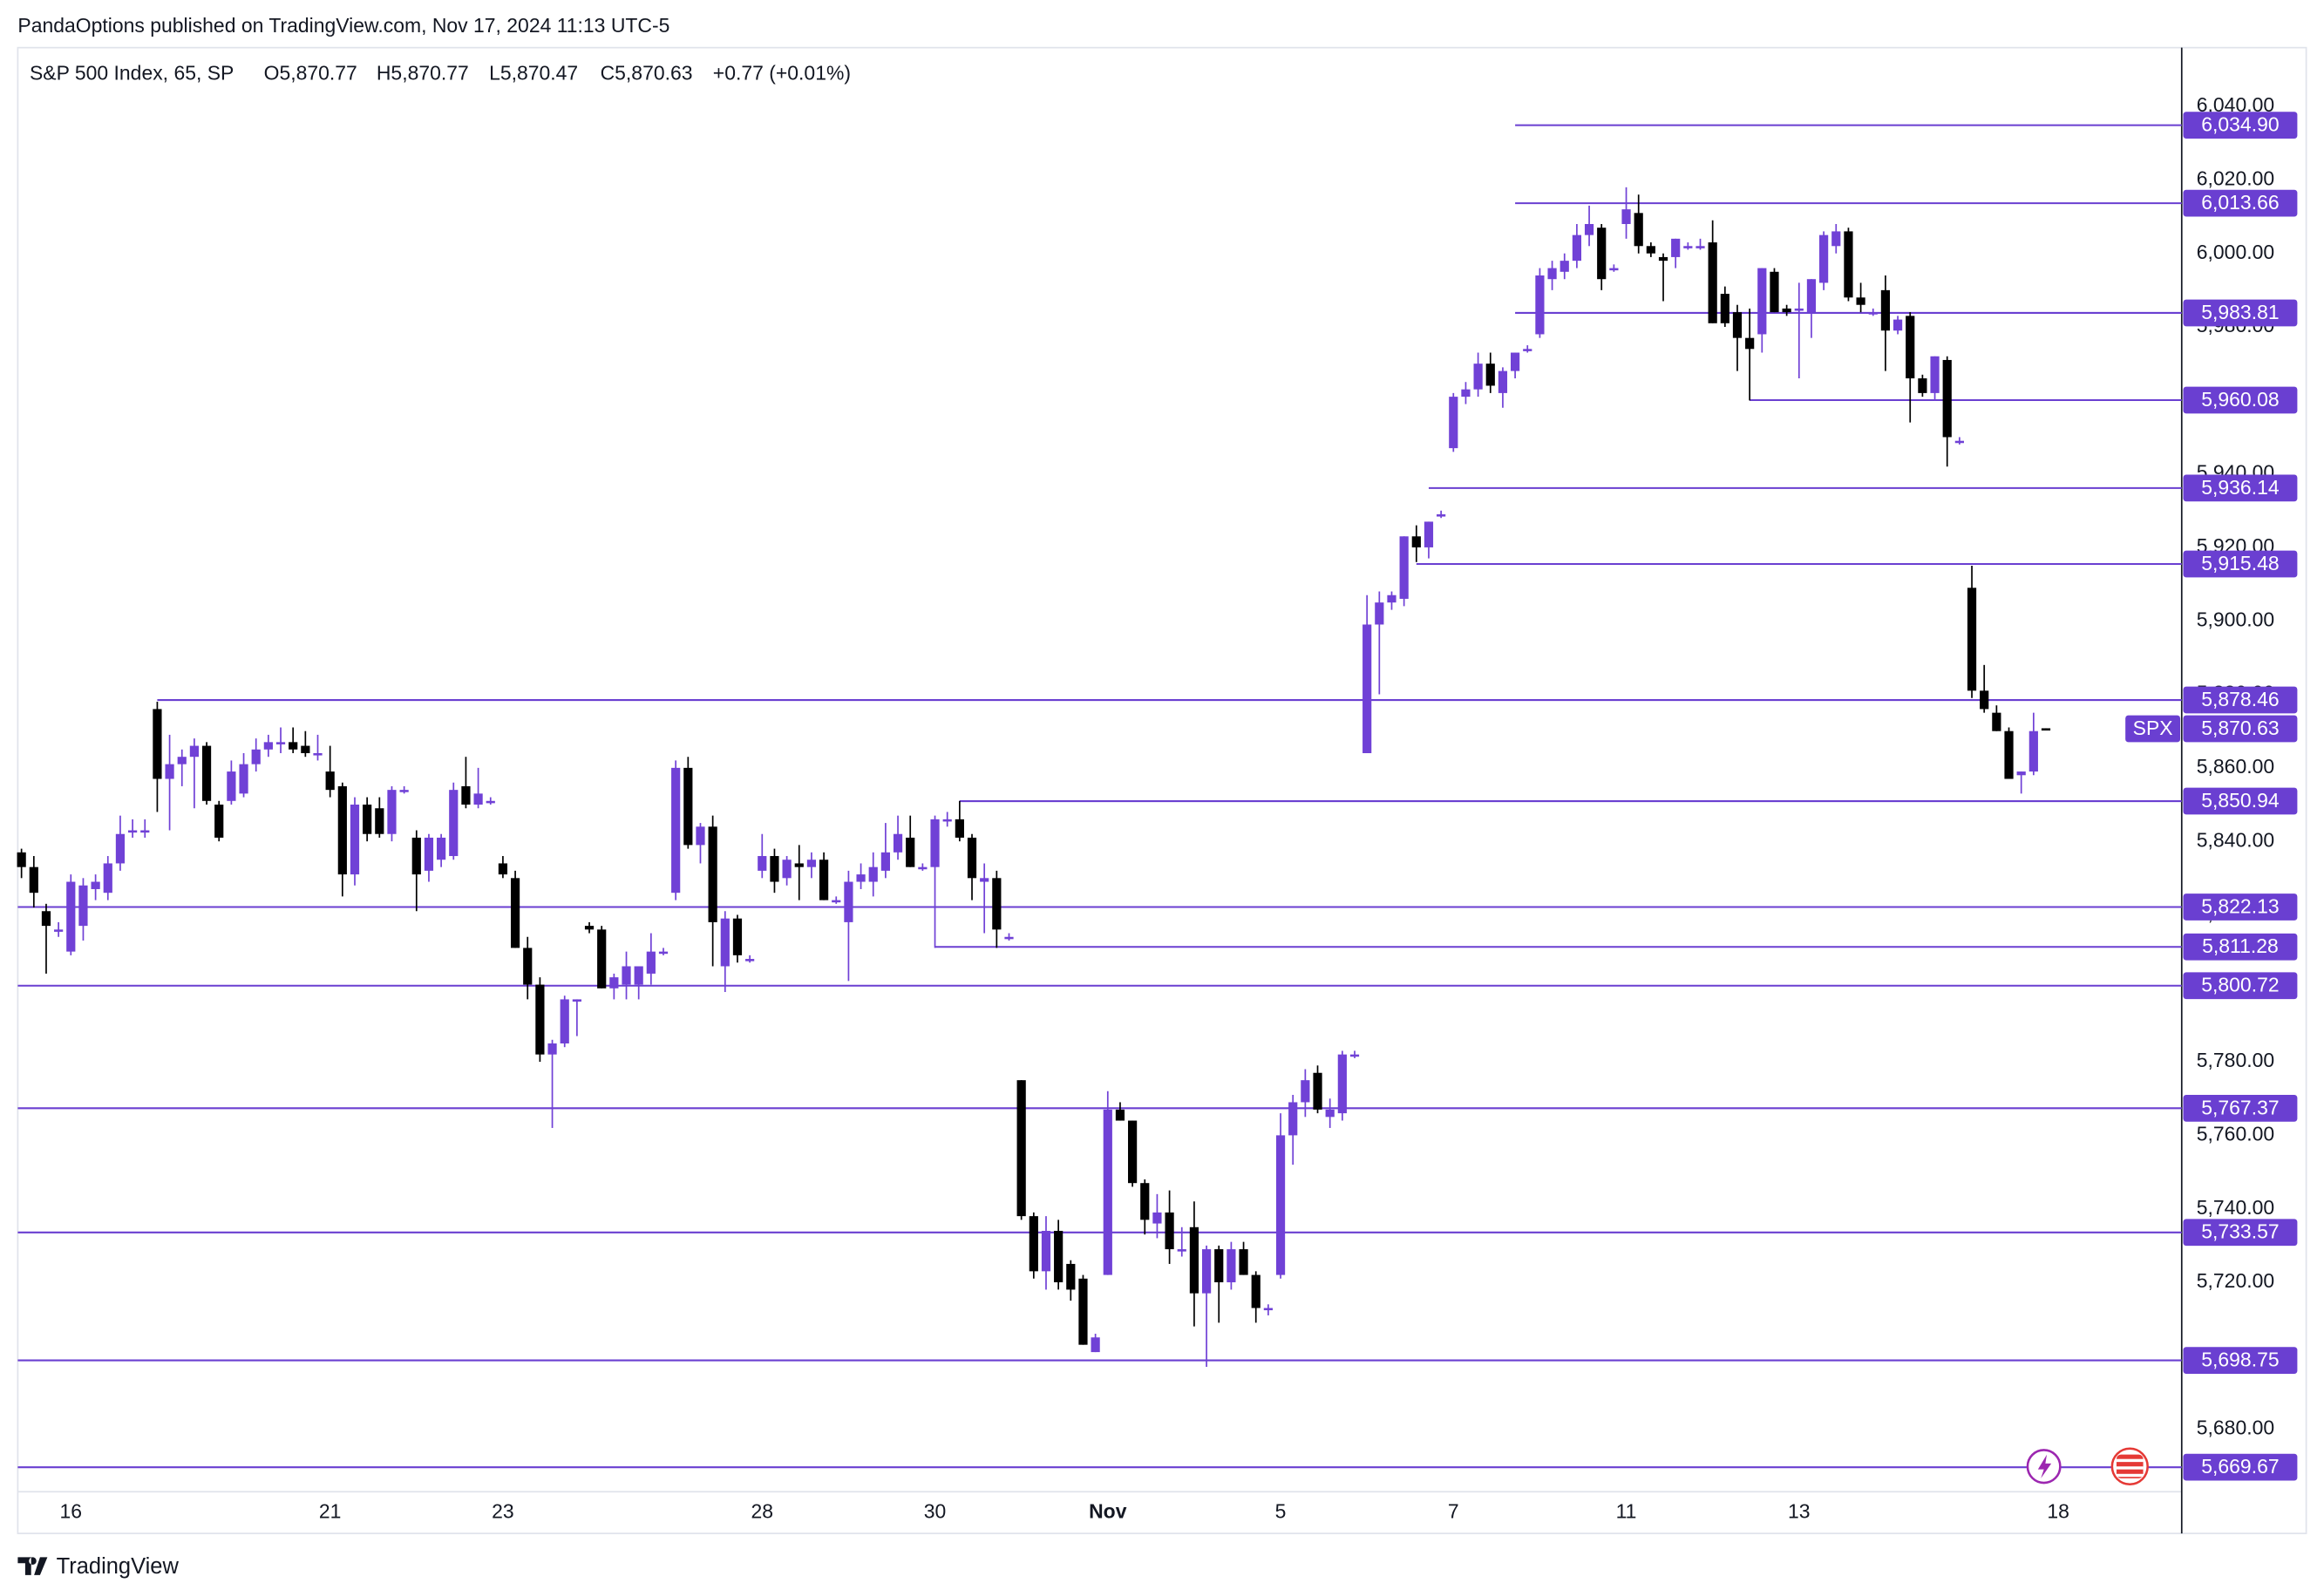 This screenshot has height=1590, width=2324. Describe the element at coordinates (2235, 1133) in the screenshot. I see `y-tick-label: 5,760.00` at that location.